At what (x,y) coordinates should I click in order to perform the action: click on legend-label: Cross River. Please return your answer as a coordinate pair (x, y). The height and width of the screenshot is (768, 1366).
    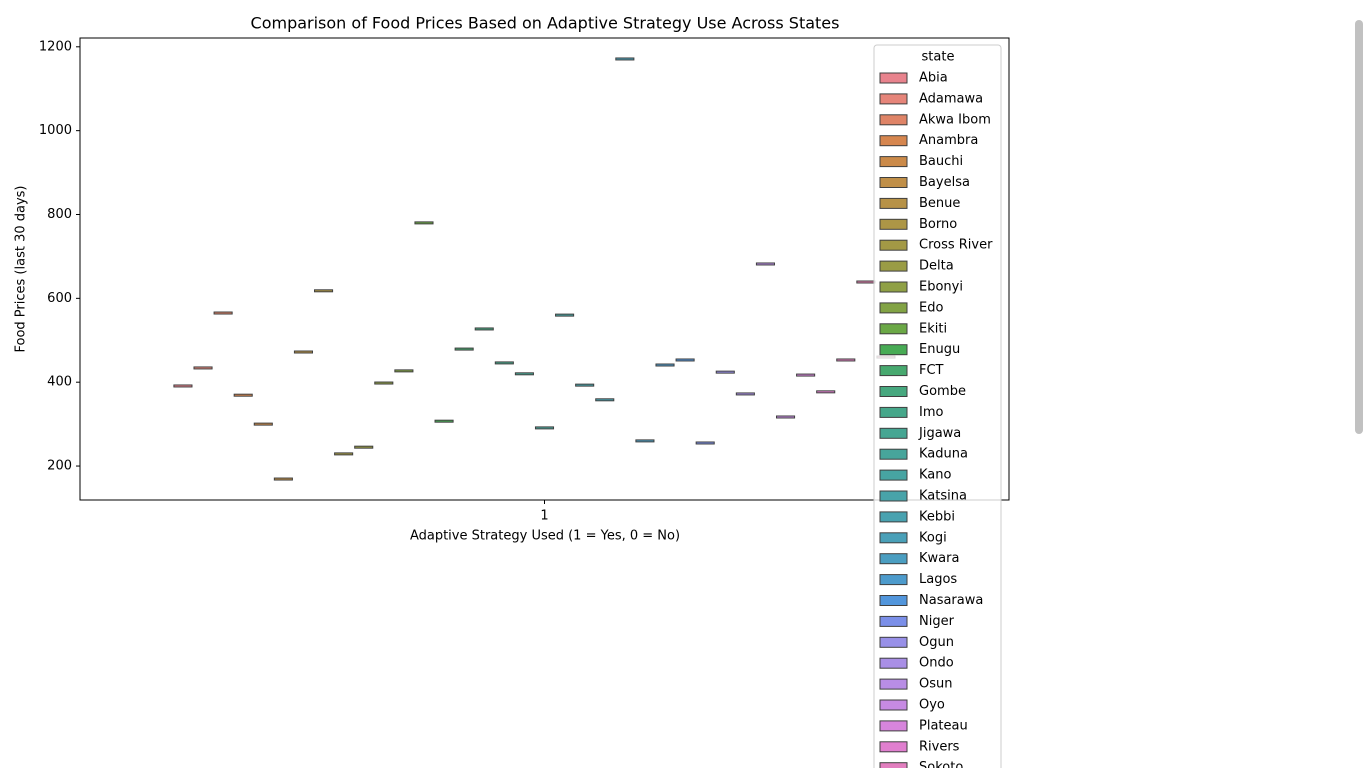
    Looking at the image, I should click on (956, 245).